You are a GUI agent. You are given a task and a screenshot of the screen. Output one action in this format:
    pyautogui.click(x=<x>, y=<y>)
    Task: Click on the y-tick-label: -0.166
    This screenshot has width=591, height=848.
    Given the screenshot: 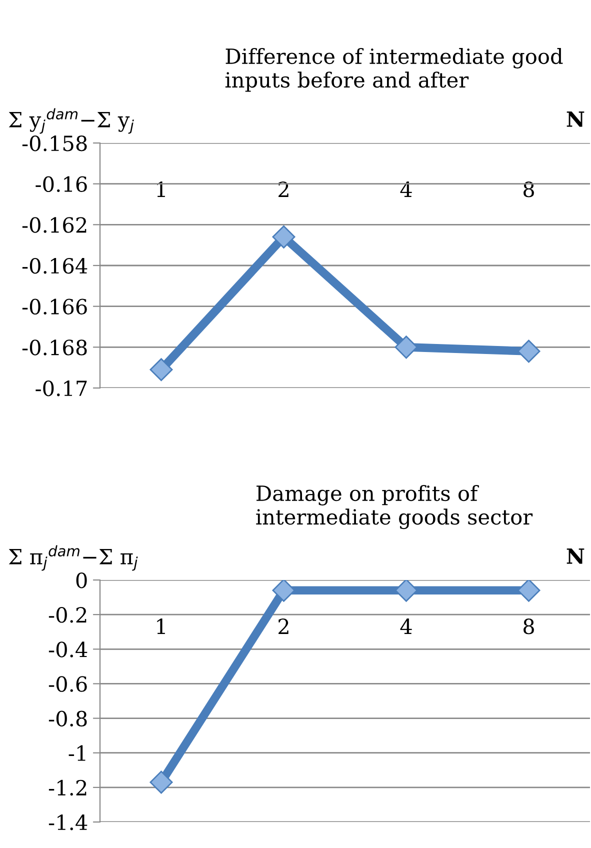 What is the action you would take?
    pyautogui.click(x=54, y=306)
    